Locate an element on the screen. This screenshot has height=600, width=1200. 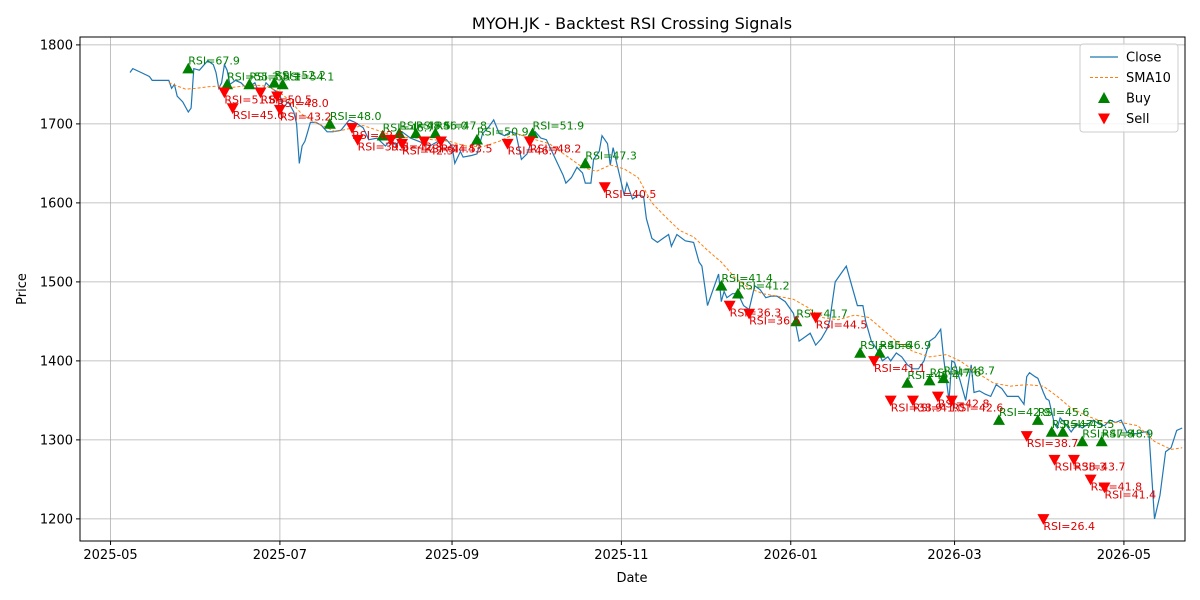
sell-annotation: RSI=36.3 is located at coordinates (756, 313).